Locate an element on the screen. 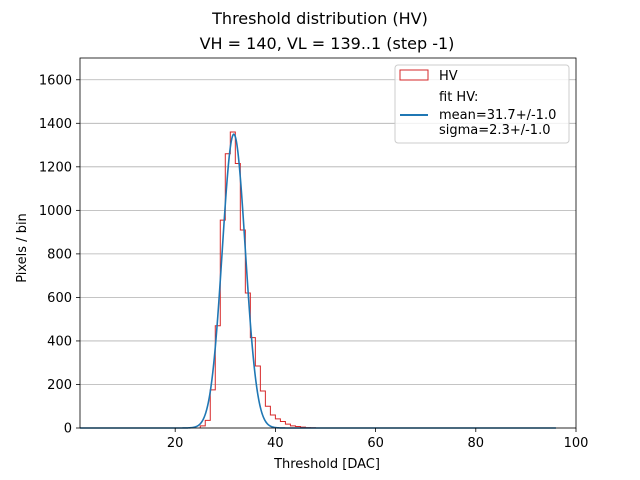 Image resolution: width=640 pixels, height=480 pixels. chart-subtitle: VH = 140, VL = 139..1 (step -1) is located at coordinates (327, 43).